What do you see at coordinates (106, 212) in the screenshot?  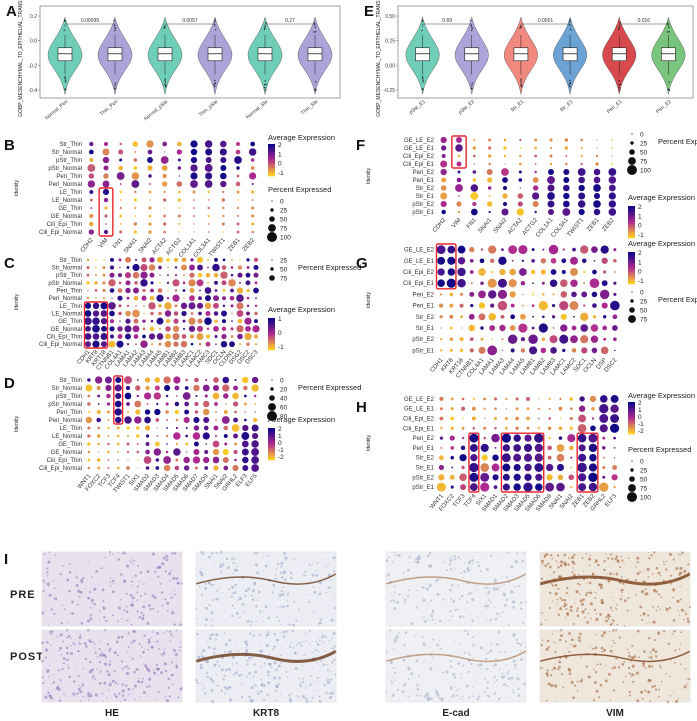 I see `highlight-box` at bounding box center [106, 212].